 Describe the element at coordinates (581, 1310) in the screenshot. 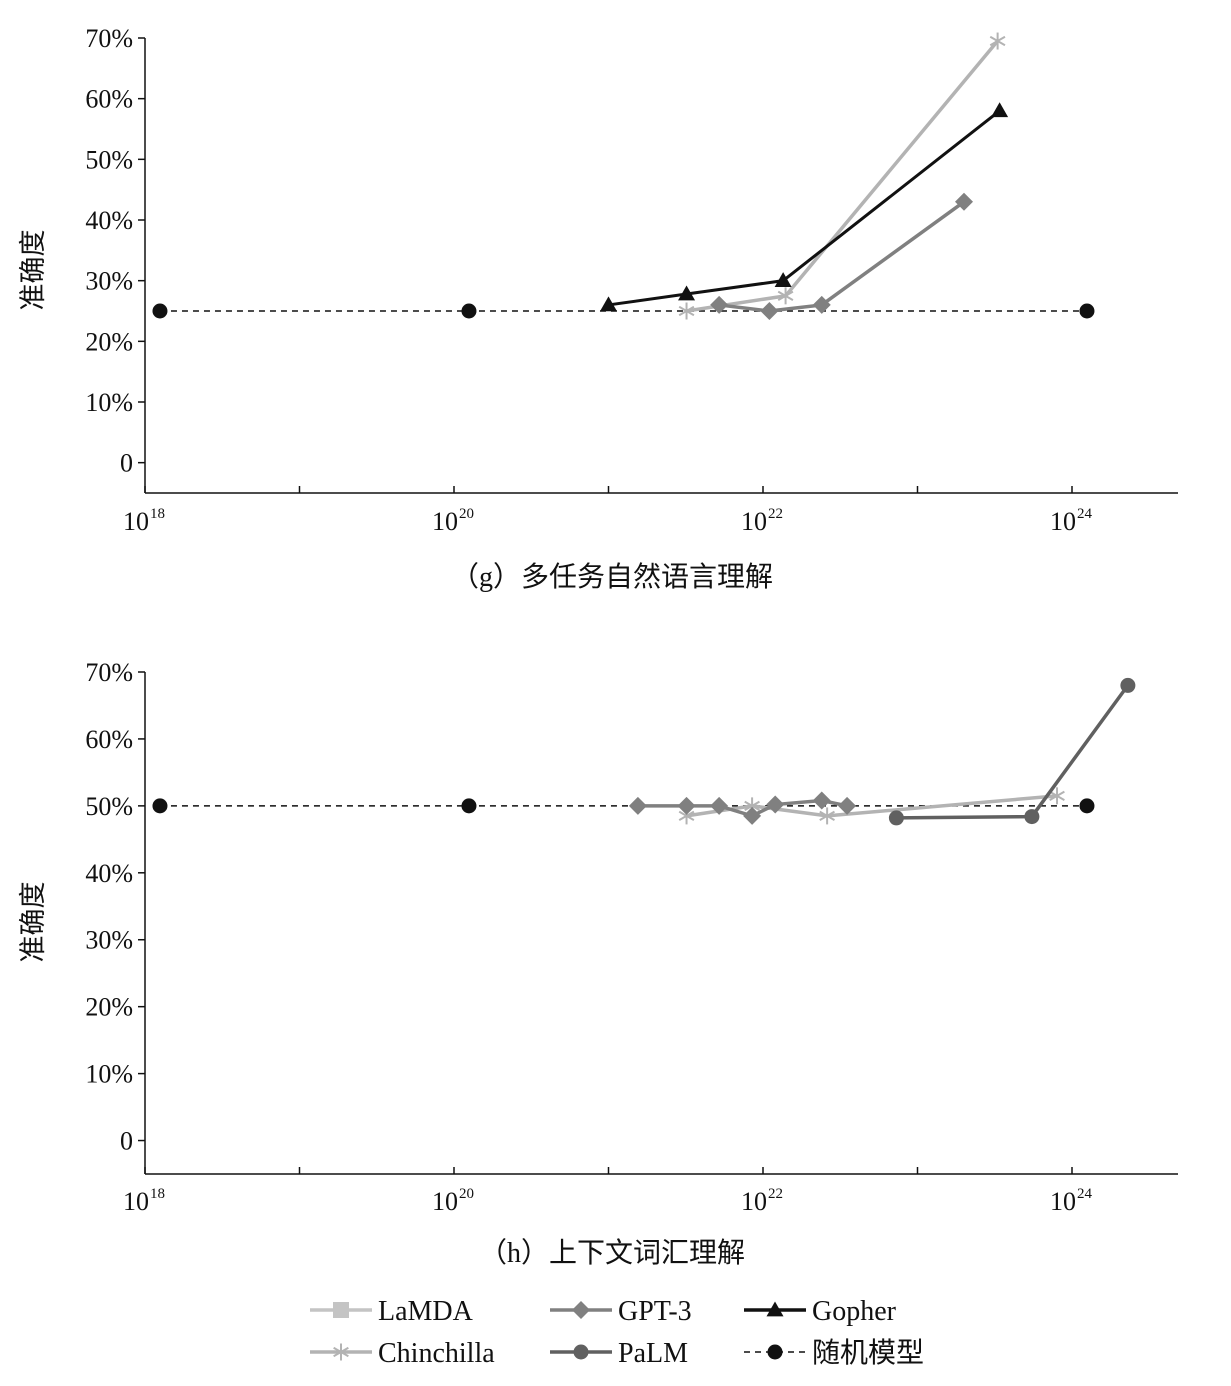

I see `legend-diamond-marker` at that location.